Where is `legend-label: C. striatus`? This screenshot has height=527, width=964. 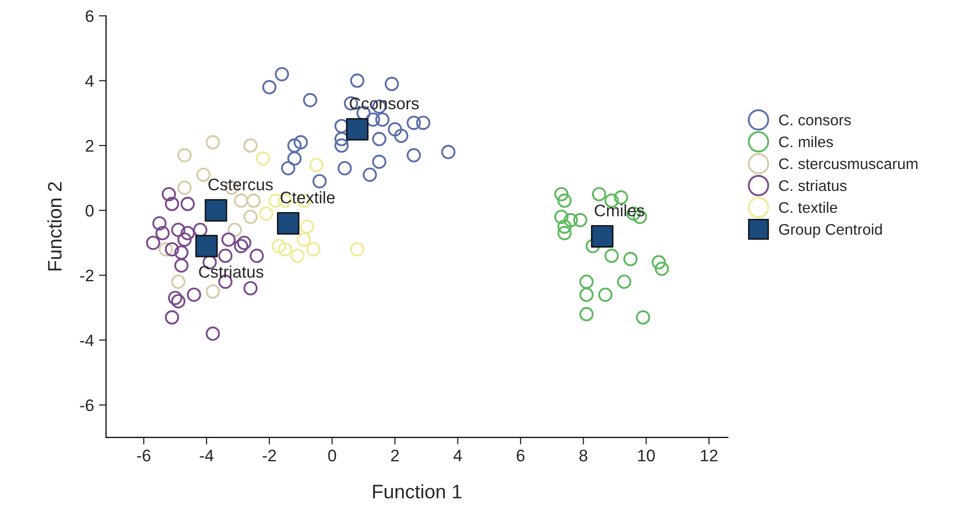 legend-label: C. striatus is located at coordinates (813, 186).